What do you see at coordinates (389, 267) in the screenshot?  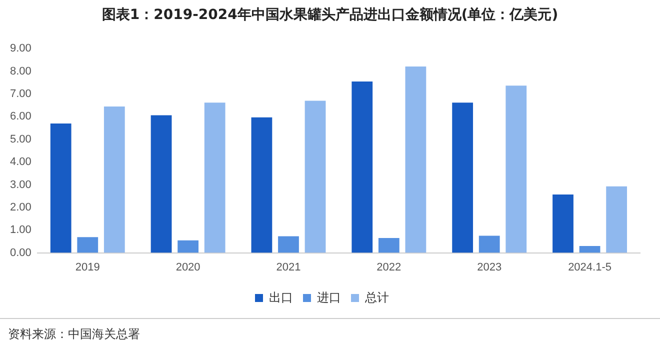 I see `x-tick-label: 2022` at bounding box center [389, 267].